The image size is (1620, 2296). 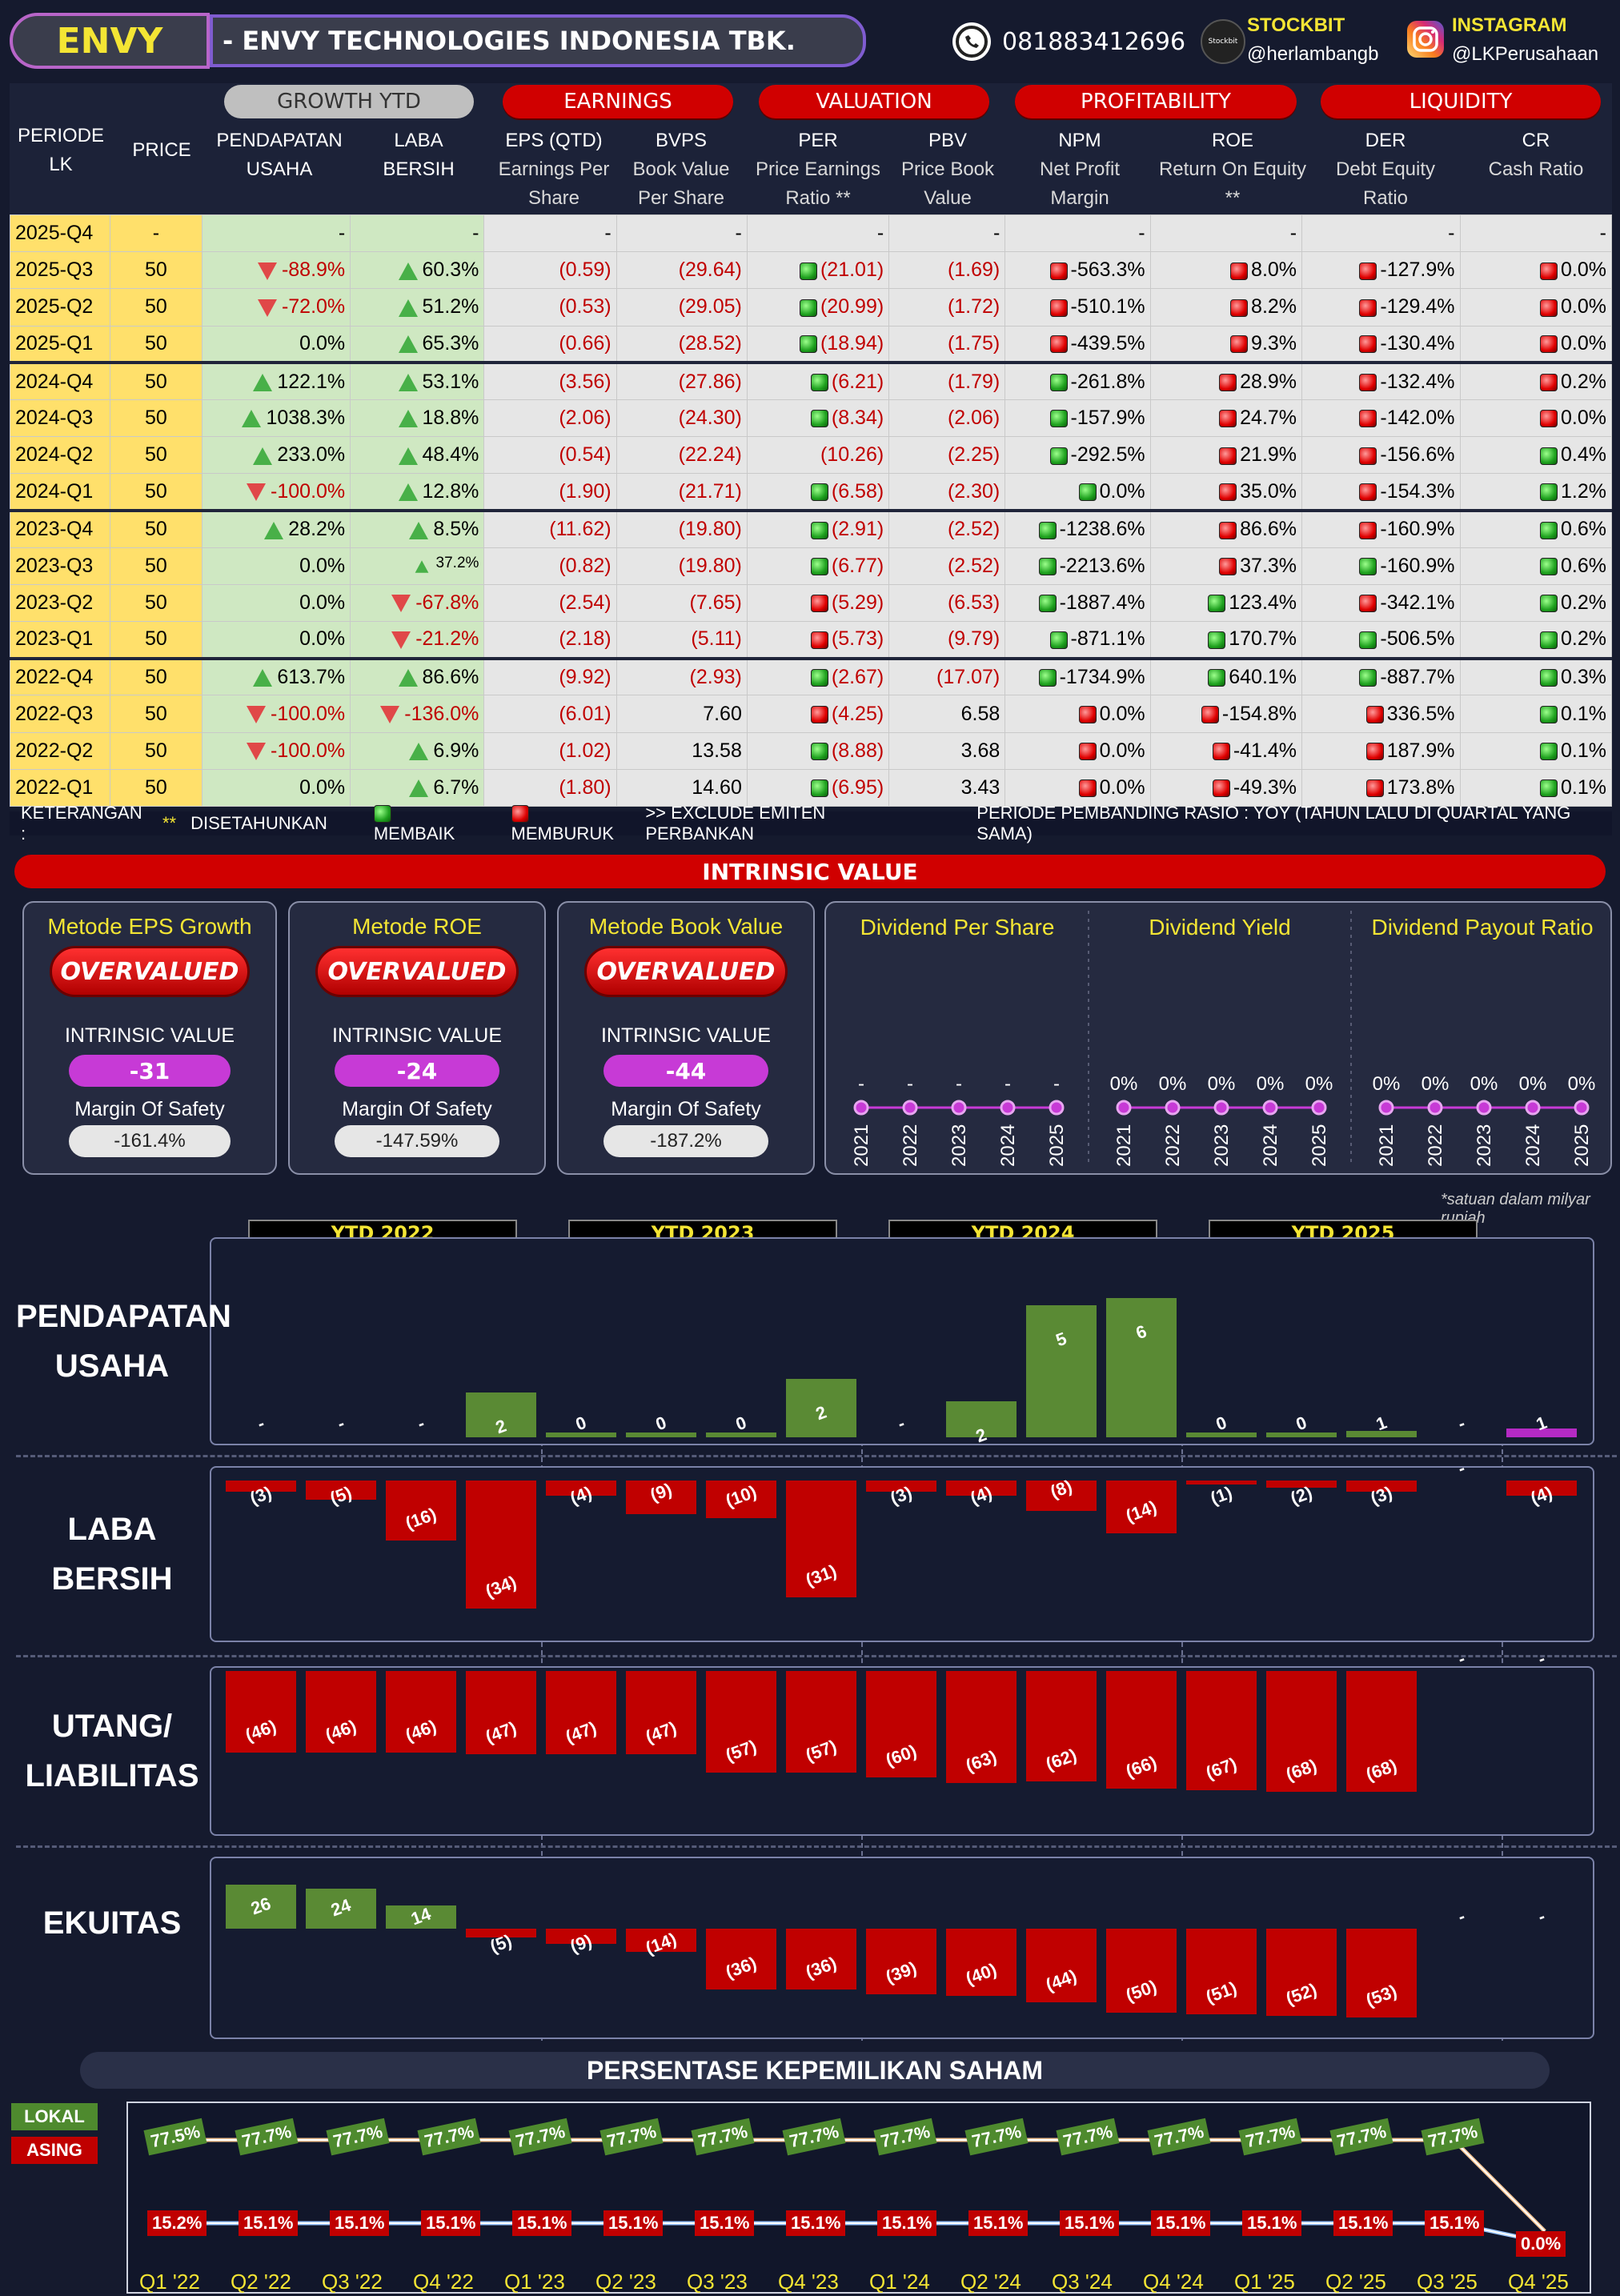 What do you see at coordinates (418, 380) in the screenshot?
I see `laba-cell: 53.1%` at bounding box center [418, 380].